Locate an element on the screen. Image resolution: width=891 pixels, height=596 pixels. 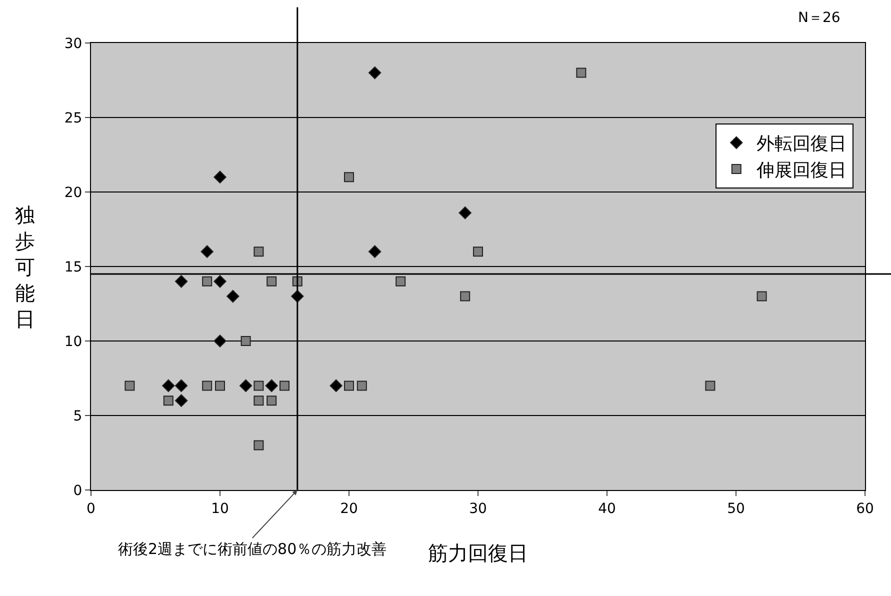
legend-label: 伸展回復日 is located at coordinates (800, 171).